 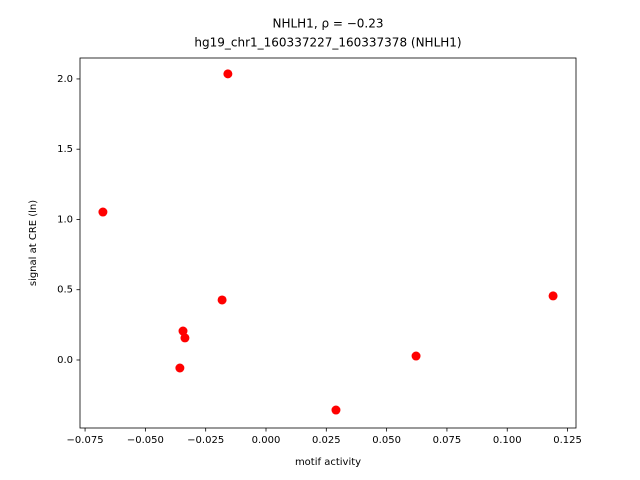 What do you see at coordinates (328, 462) in the screenshot?
I see `x-axis-label: motif activity` at bounding box center [328, 462].